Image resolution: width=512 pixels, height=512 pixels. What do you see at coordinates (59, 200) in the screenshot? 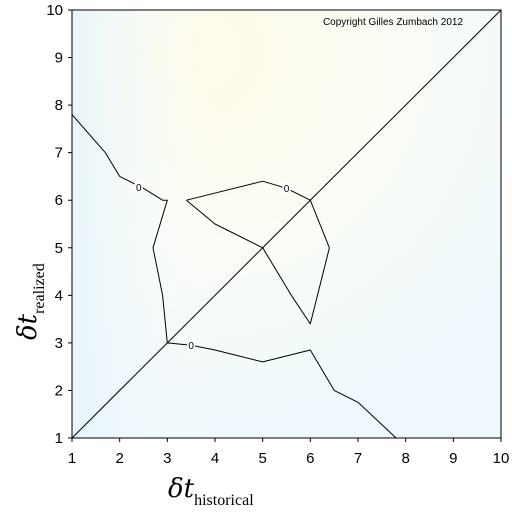
I see `y-tick-label: 6` at bounding box center [59, 200].